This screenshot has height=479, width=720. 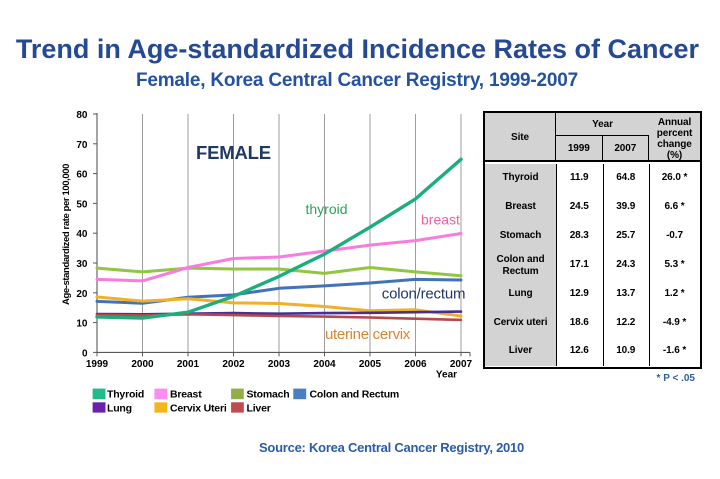 I want to click on svg-text: 2004, so click(x=324, y=364).